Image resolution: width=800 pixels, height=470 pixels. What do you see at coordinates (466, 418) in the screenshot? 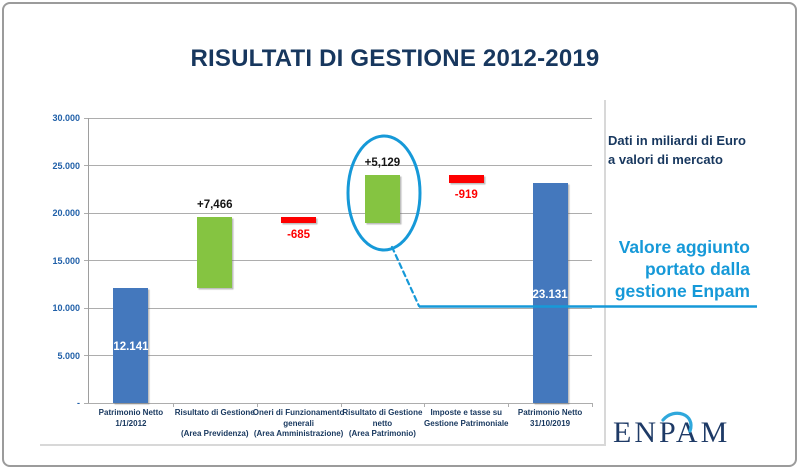
I see `x-axis-category-label-4: Imposte e tasse su Gestione Patrimoniale` at bounding box center [466, 418].